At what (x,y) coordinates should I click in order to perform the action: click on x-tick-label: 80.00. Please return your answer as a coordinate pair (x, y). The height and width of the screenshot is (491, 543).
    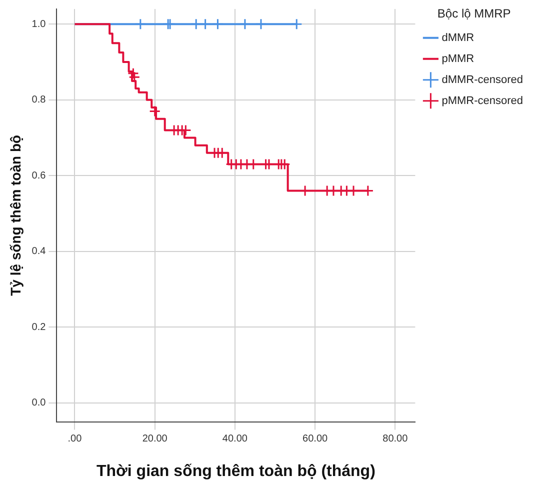
    Looking at the image, I should click on (395, 439).